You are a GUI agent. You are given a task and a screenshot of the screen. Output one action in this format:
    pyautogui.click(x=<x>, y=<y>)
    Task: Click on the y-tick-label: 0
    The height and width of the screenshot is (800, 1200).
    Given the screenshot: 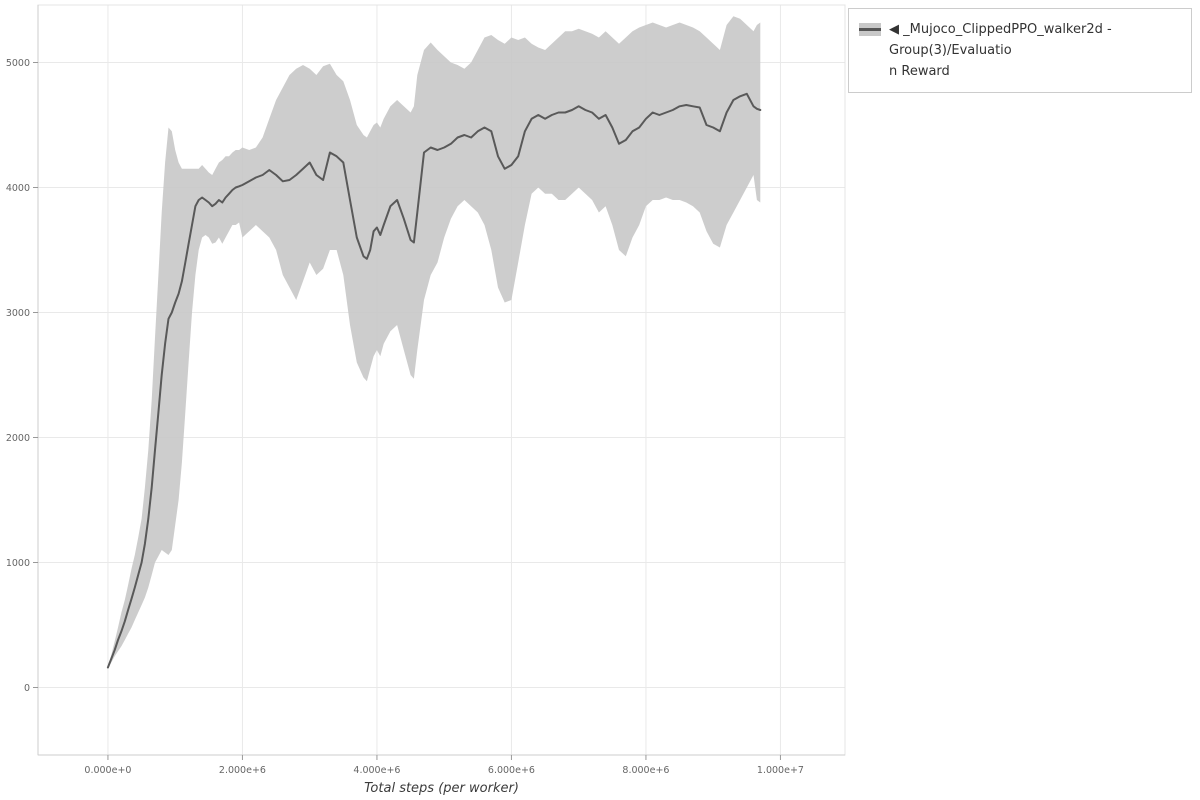 What is the action you would take?
    pyautogui.click(x=27, y=688)
    